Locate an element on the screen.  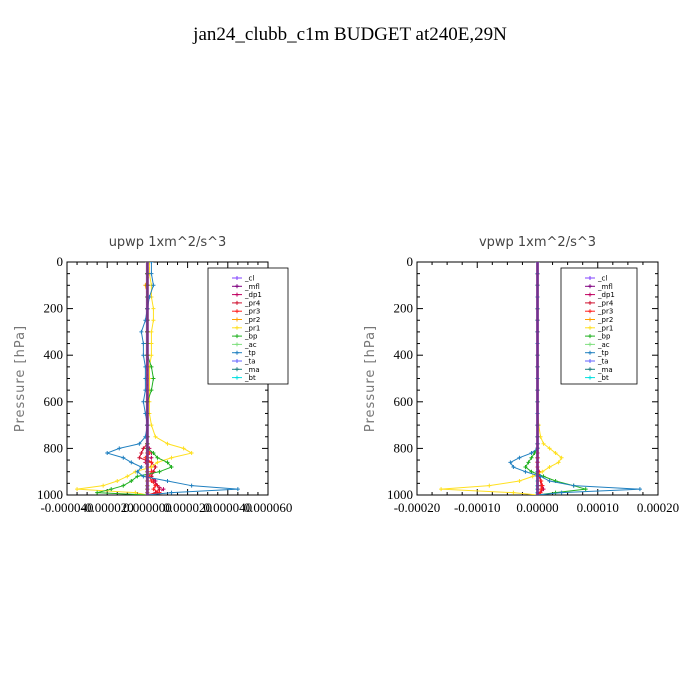
legend-label: _pr2 is located at coordinates (252, 320).